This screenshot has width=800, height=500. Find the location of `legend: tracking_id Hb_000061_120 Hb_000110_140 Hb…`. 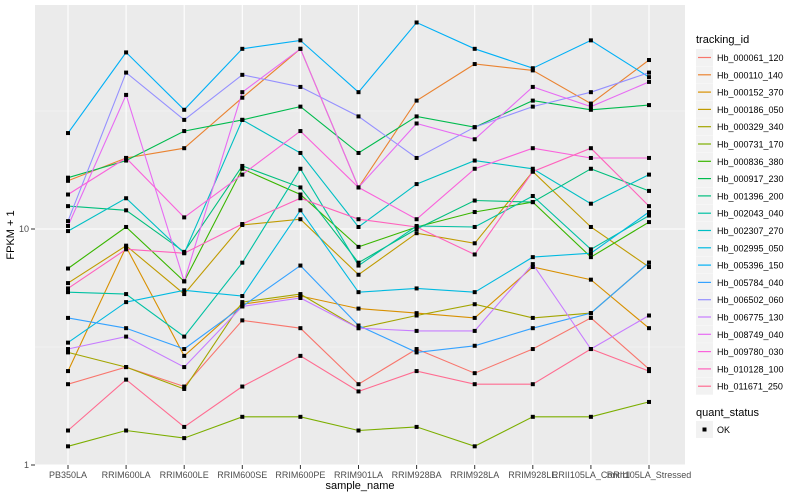

legend: tracking_id Hb_000061_120 Hb_000110_140 Hb… is located at coordinates (740, 236).